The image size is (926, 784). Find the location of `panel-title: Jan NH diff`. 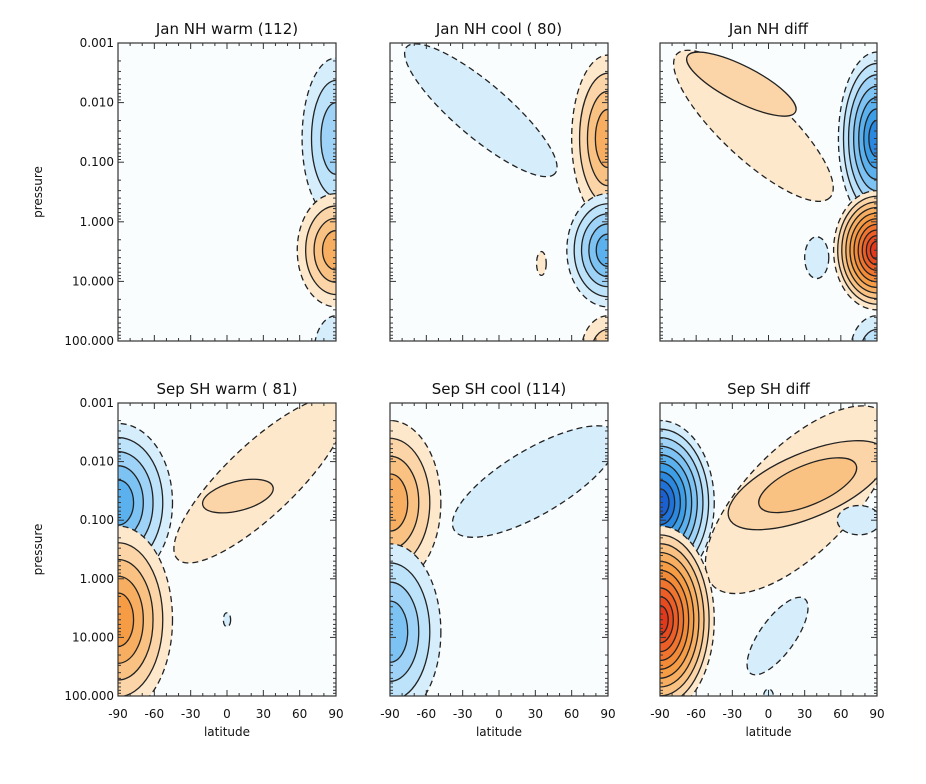

panel-title: Jan NH diff is located at coordinates (768, 29).